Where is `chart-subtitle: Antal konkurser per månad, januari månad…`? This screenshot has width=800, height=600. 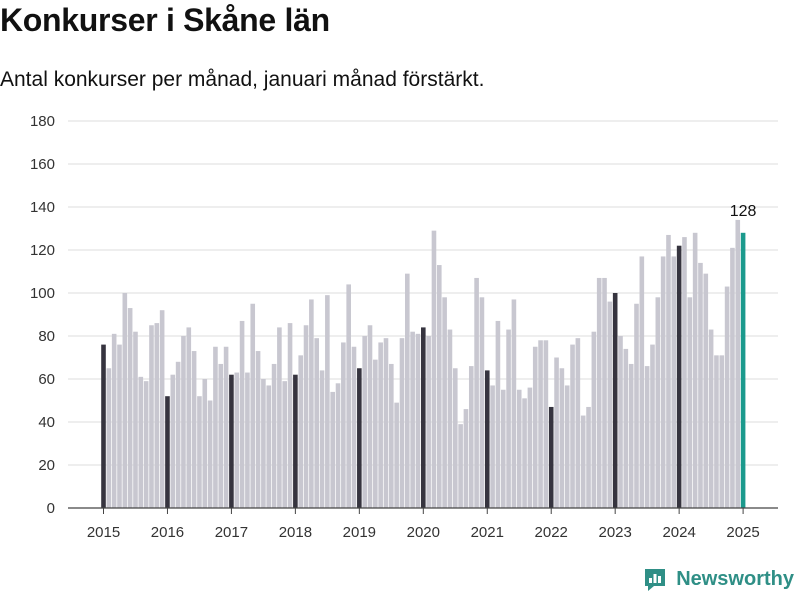
chart-subtitle: Antal konkurser per månad, januari månad… is located at coordinates (242, 79).